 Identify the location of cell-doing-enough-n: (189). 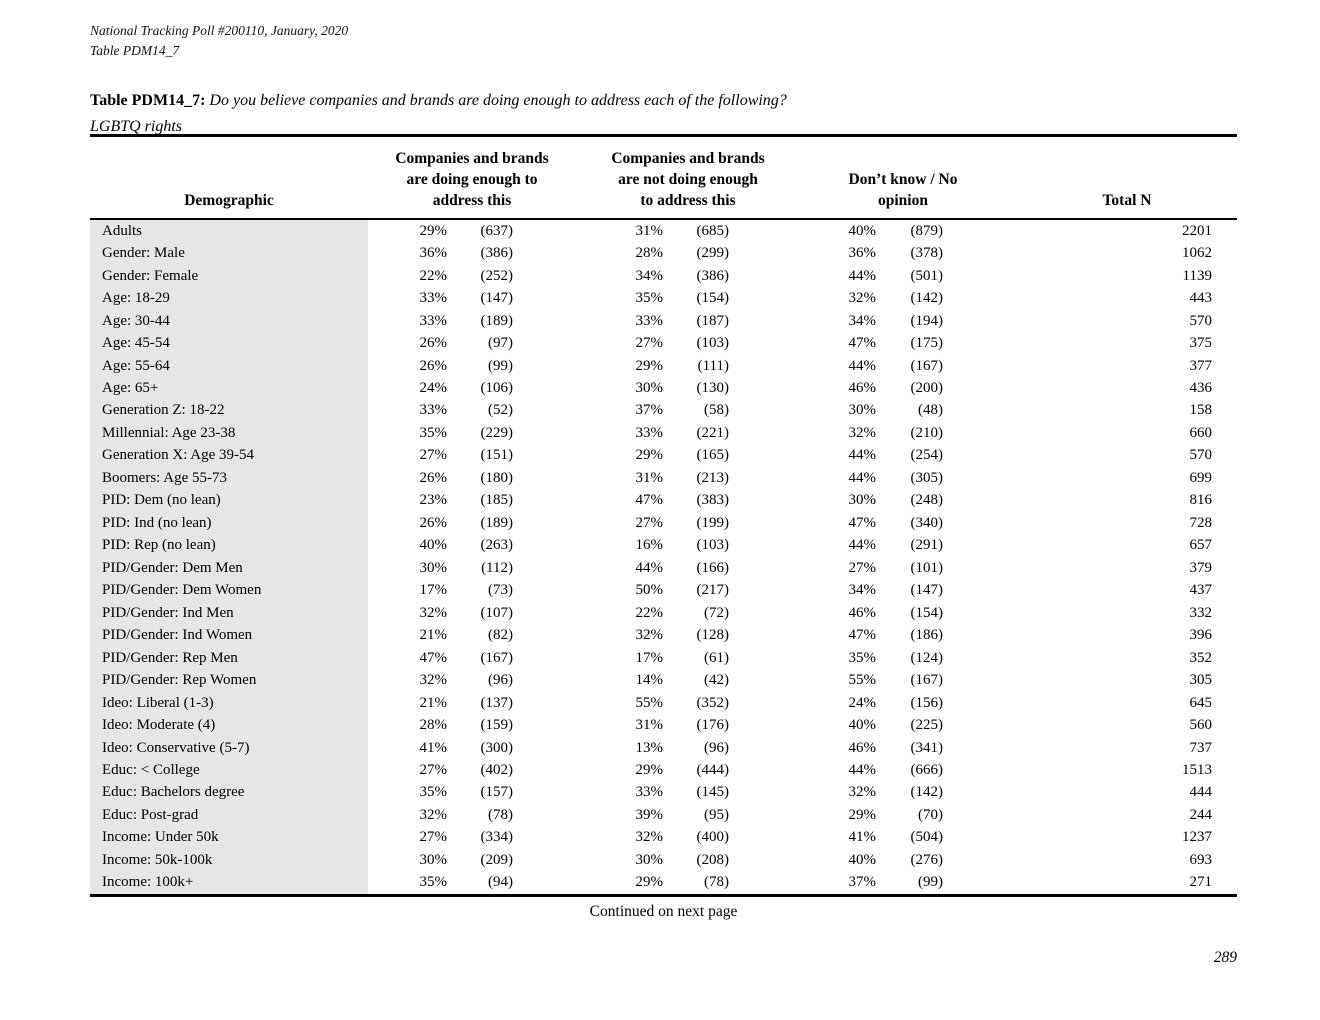
(497, 522).